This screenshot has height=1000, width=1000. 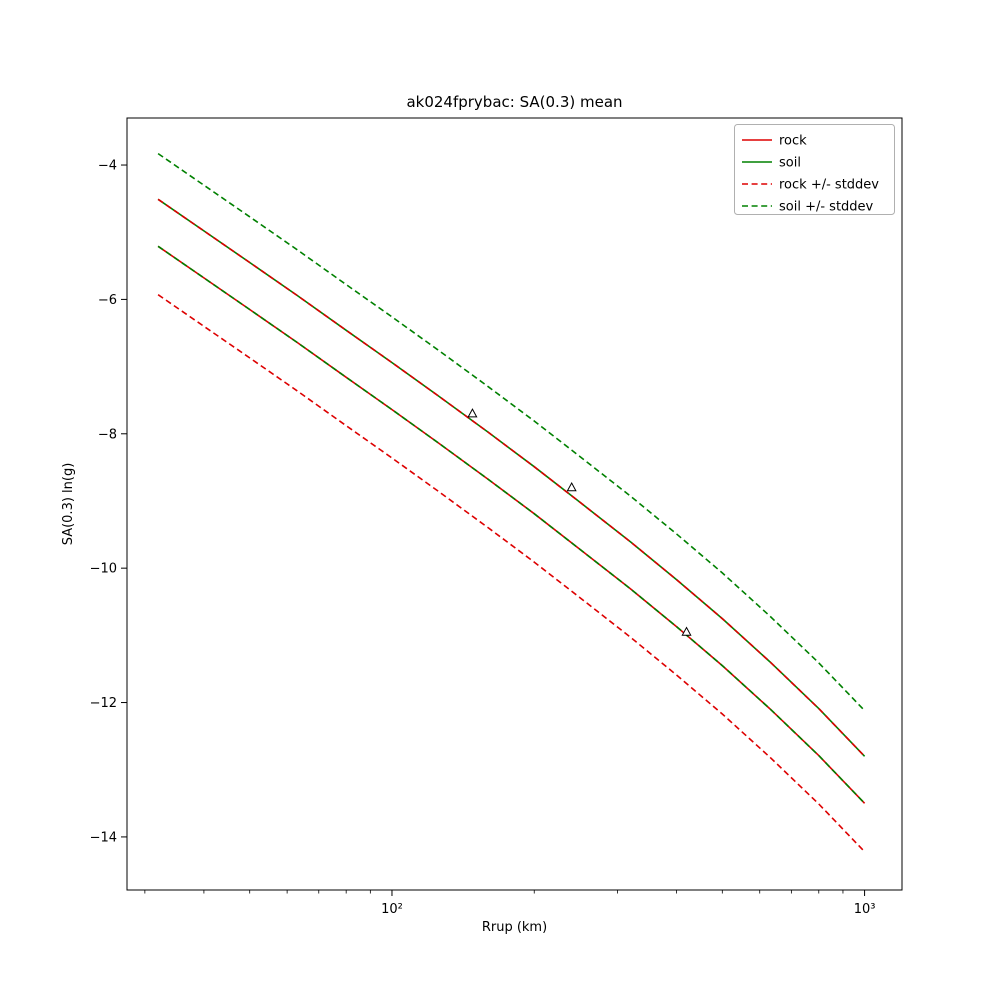 What do you see at coordinates (790, 163) in the screenshot?
I see `legend-label-soil: soil` at bounding box center [790, 163].